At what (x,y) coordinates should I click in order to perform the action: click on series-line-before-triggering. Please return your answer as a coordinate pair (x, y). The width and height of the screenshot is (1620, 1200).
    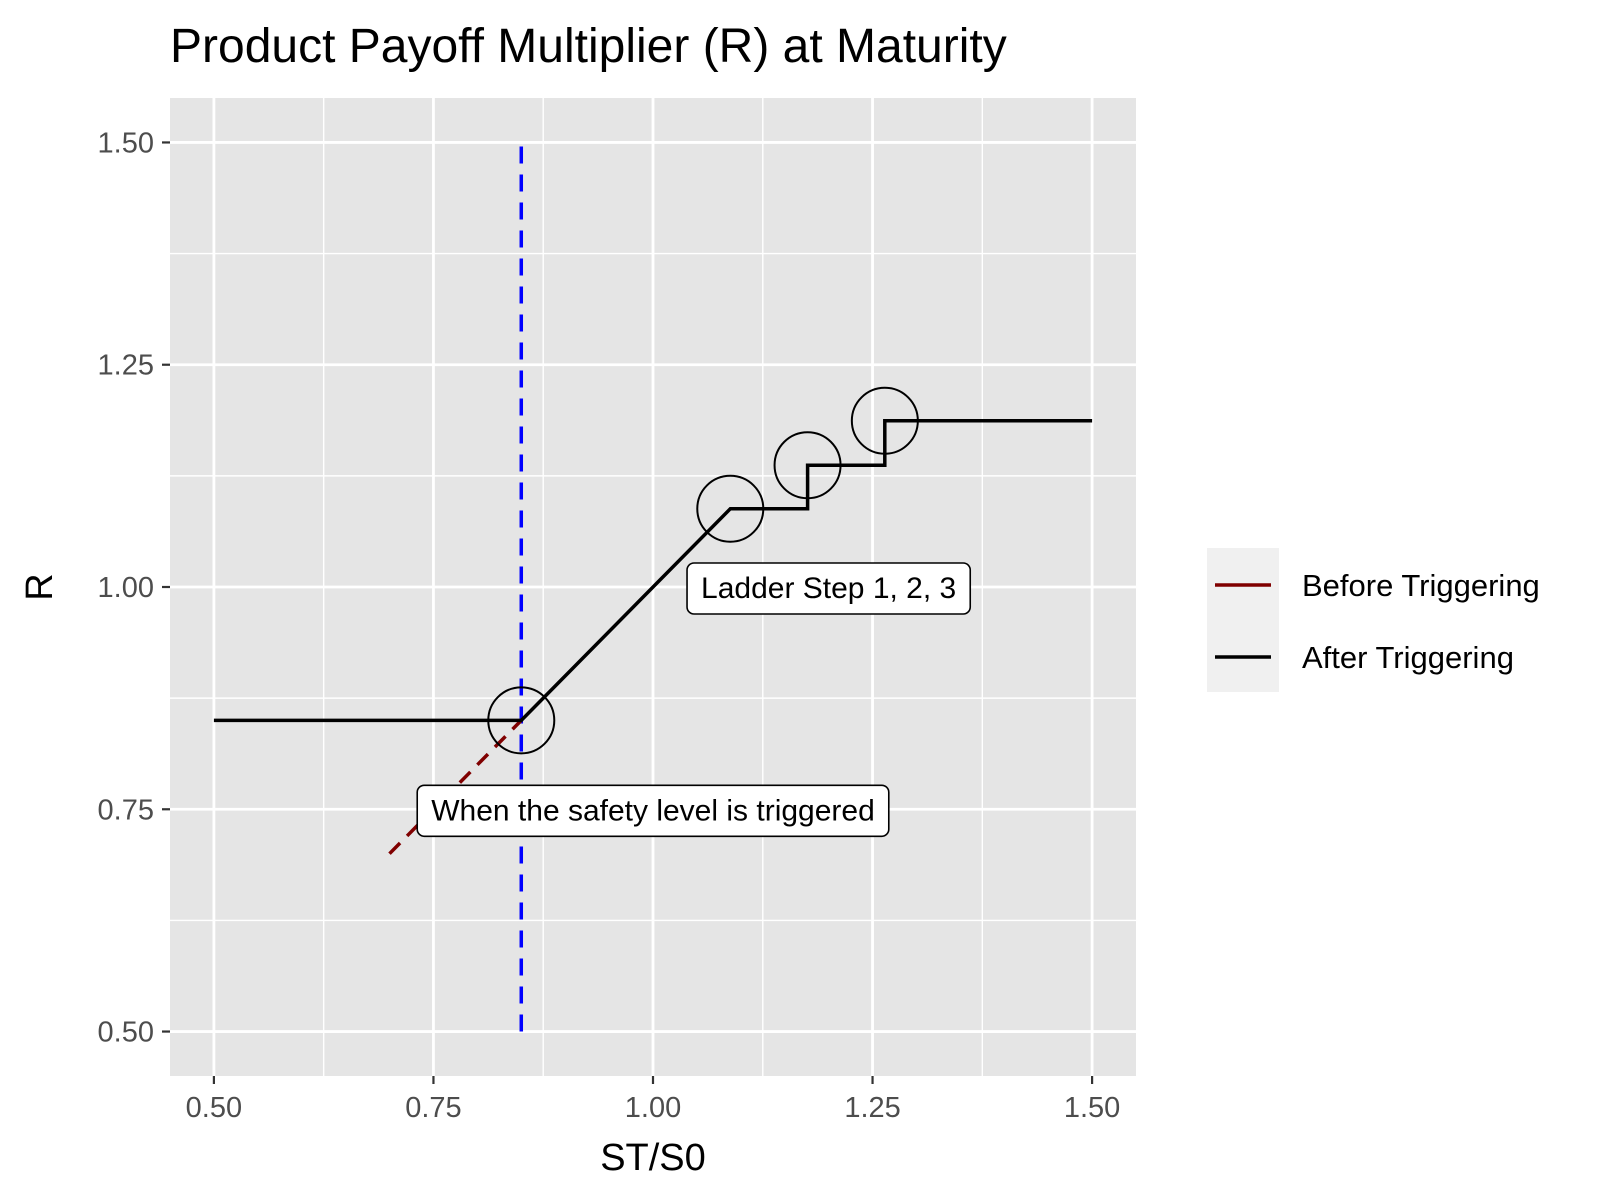
    Looking at the image, I should click on (455, 787).